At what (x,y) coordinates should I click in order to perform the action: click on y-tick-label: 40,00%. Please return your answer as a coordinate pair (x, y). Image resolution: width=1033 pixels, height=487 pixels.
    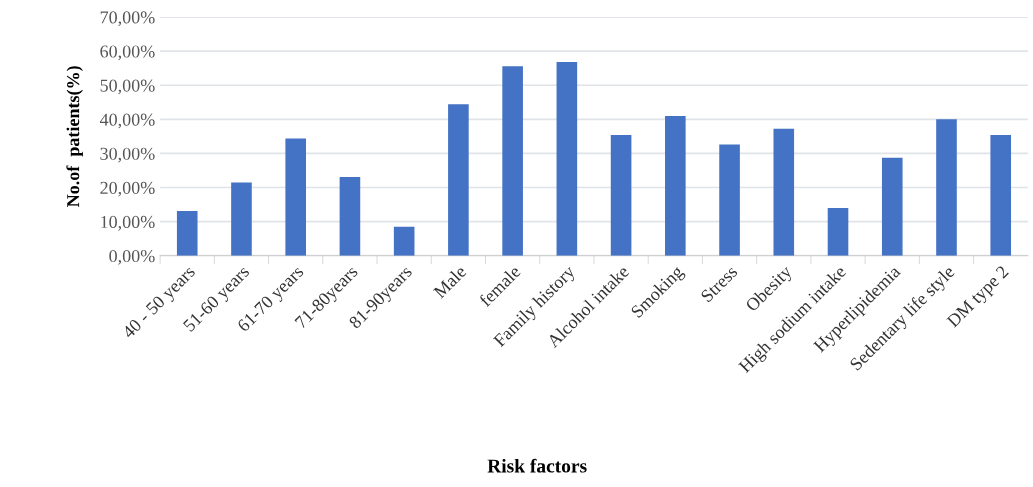
    Looking at the image, I should click on (127, 121).